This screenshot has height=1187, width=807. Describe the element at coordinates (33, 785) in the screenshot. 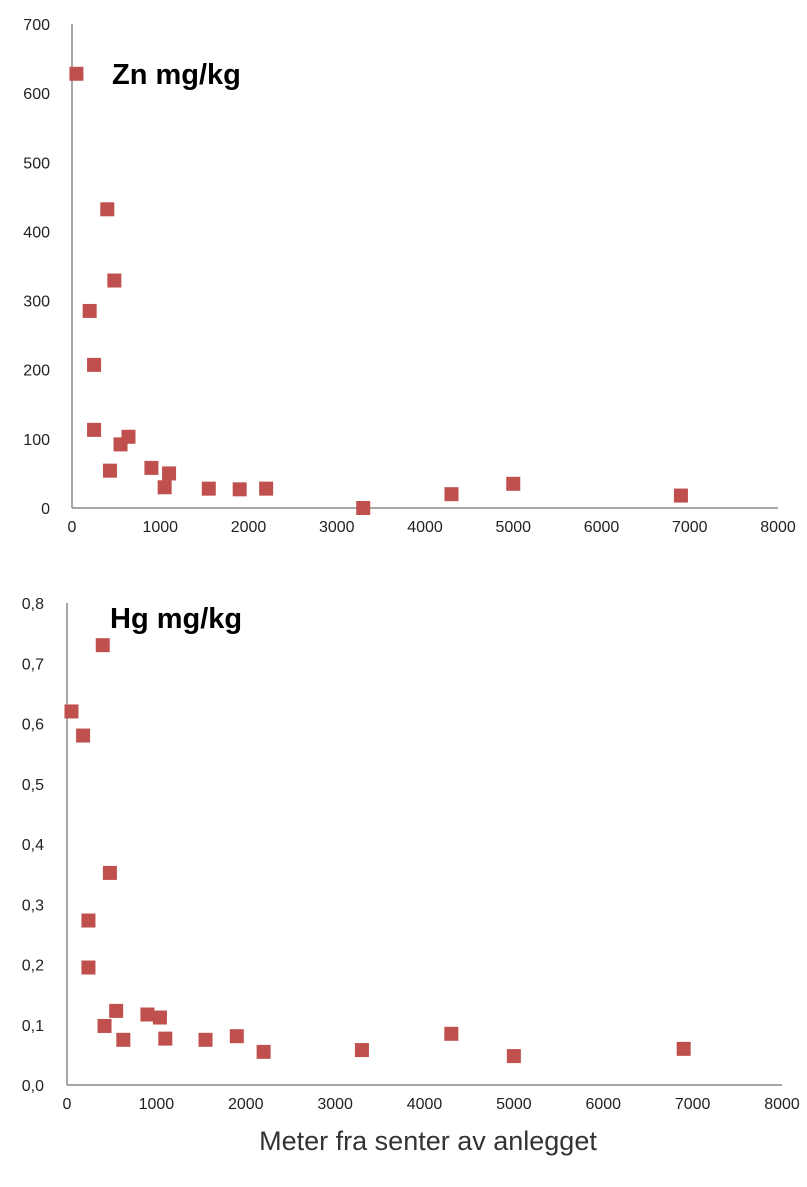

I see `hg-y-tick-label: 0,5` at that location.